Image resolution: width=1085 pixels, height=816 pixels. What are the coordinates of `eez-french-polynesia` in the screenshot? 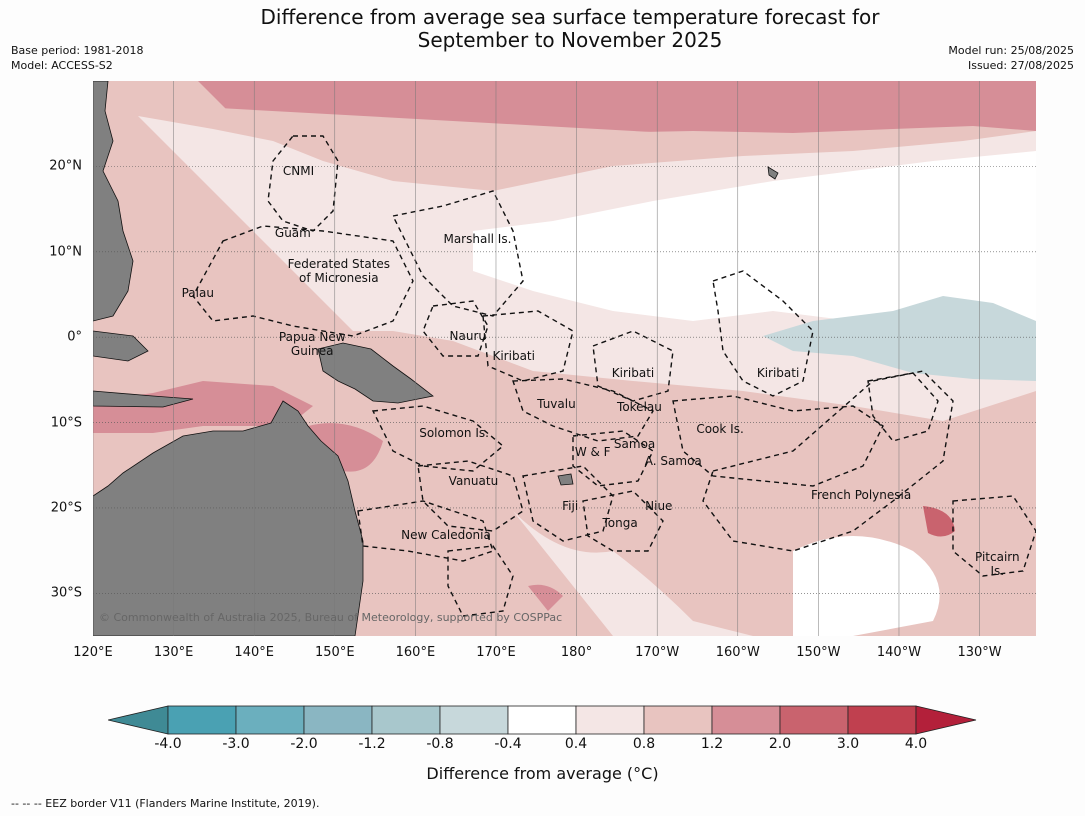 It's located at (828, 461).